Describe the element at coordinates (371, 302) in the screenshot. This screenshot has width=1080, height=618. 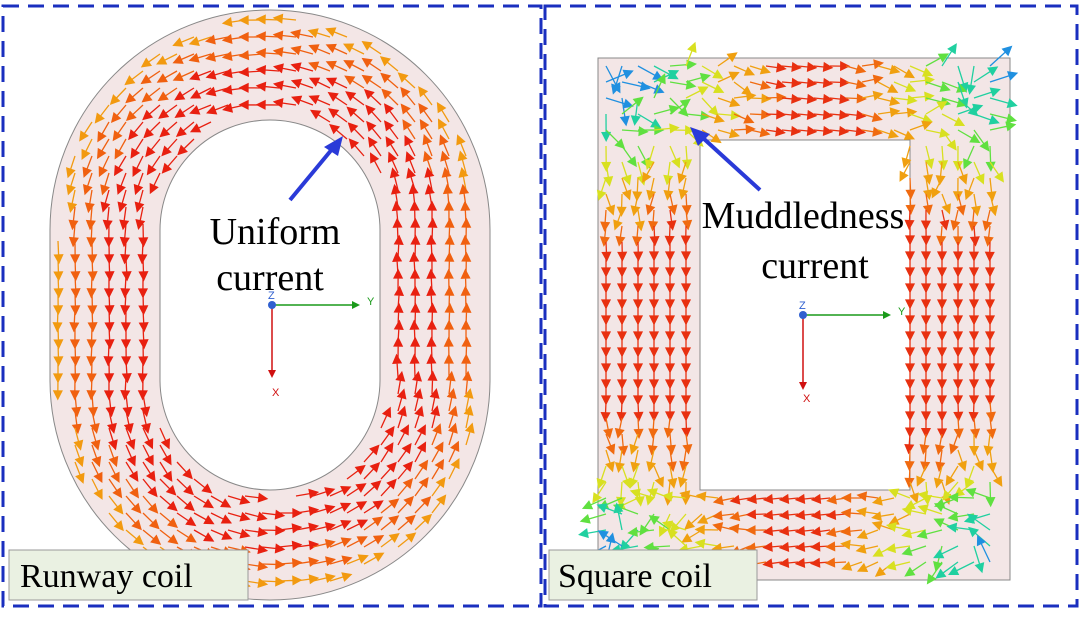
I see `y-label: Y` at that location.